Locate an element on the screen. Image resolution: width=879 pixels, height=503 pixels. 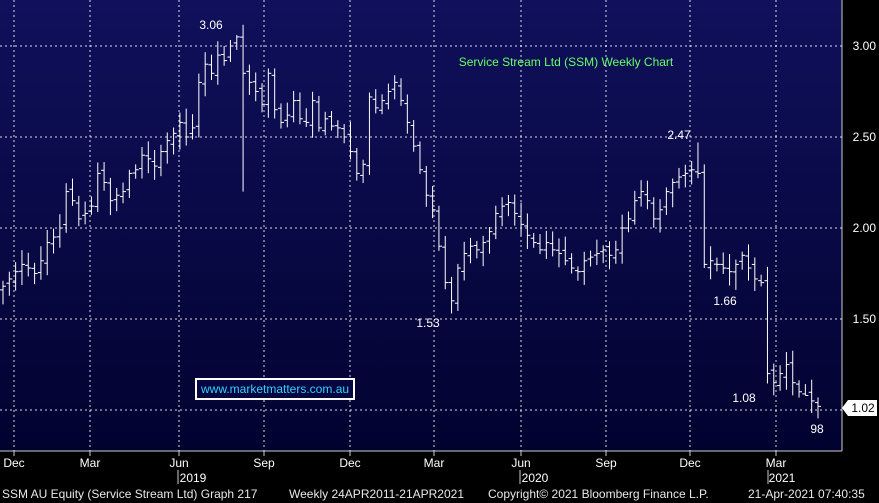
website-link: www.marketmatters.com.au is located at coordinates (275, 389).